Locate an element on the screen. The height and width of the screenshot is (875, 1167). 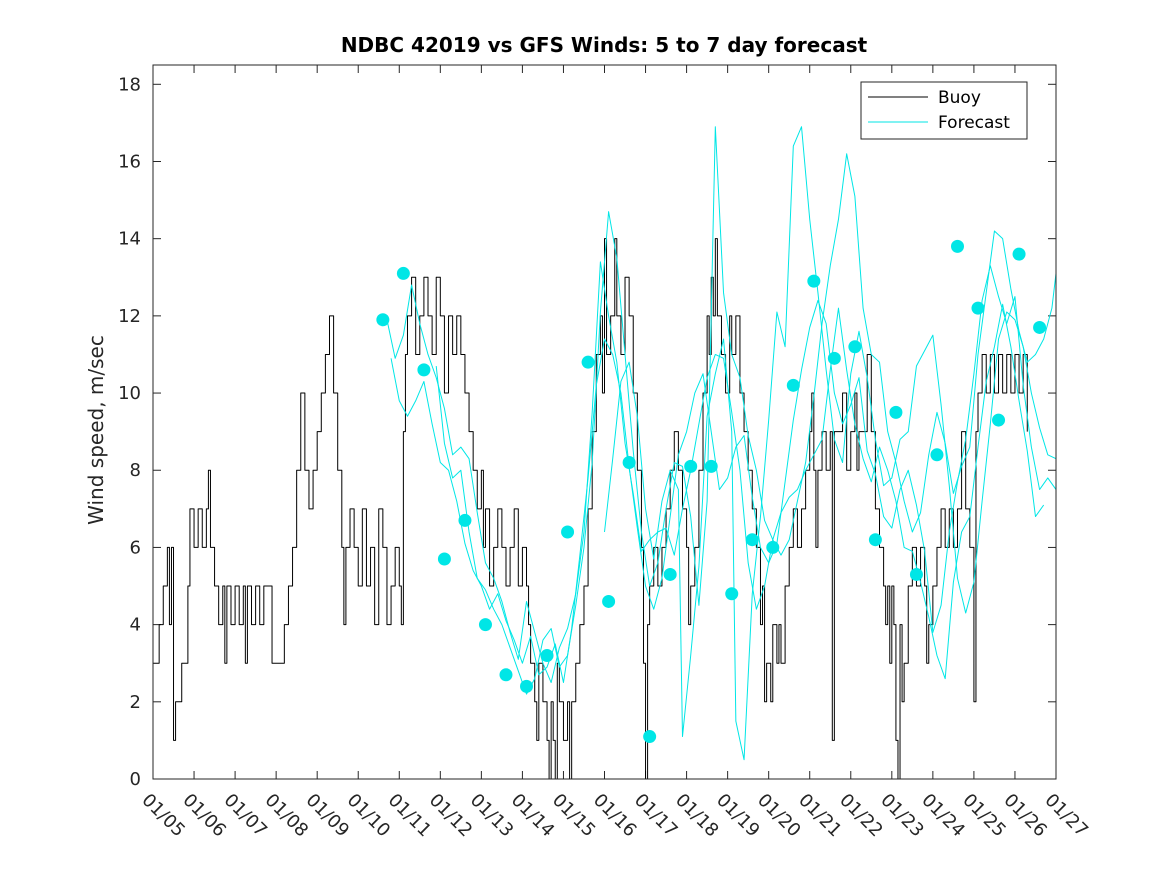
y-axis-label: Wind speed, m/sec is located at coordinates (96, 430).